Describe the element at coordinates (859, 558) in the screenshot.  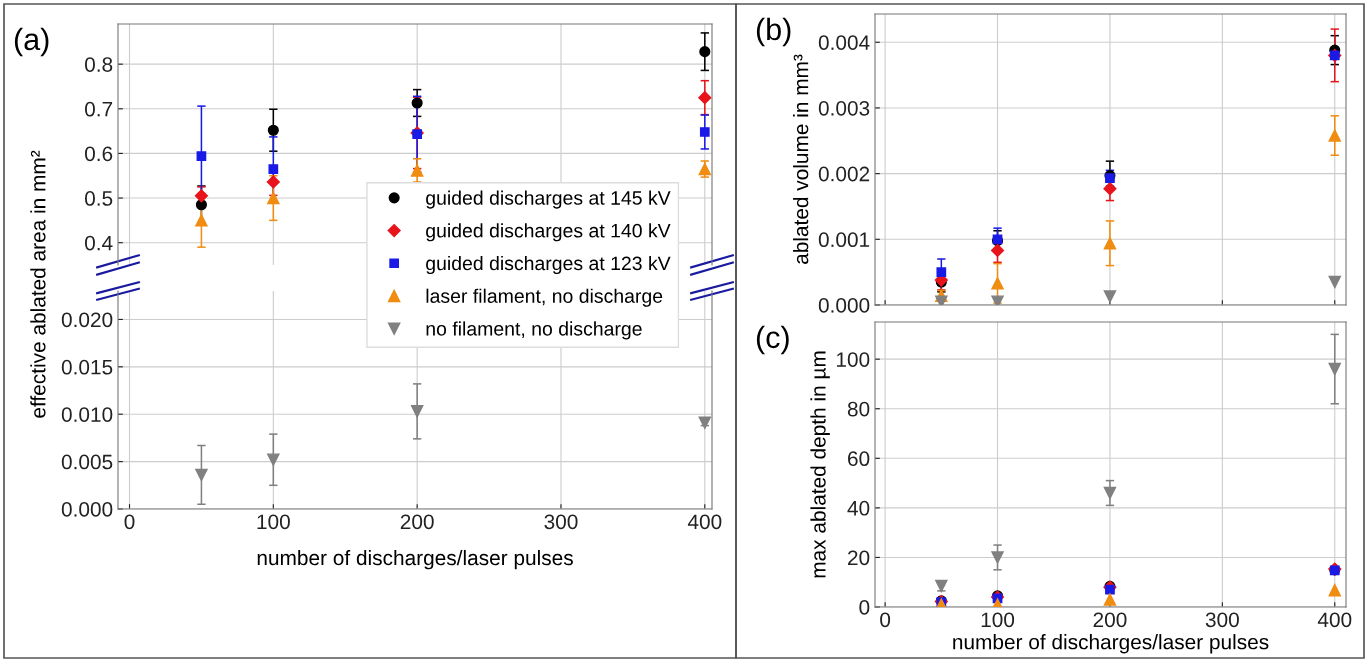
I see `y-tick-label: 20` at that location.